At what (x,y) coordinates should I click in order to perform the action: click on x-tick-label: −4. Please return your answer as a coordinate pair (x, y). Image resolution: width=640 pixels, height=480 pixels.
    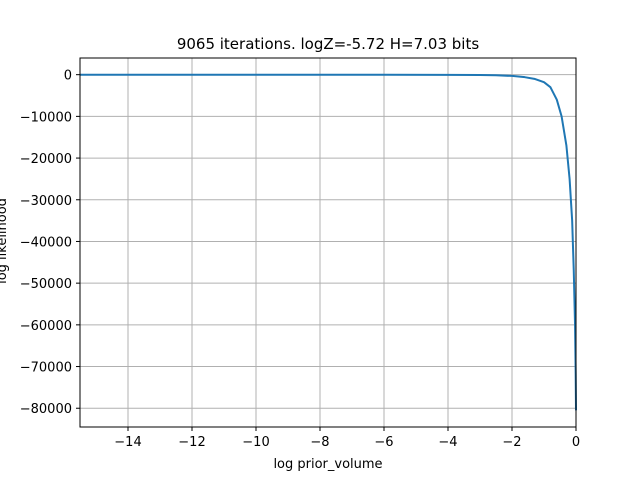
    Looking at the image, I should click on (447, 442).